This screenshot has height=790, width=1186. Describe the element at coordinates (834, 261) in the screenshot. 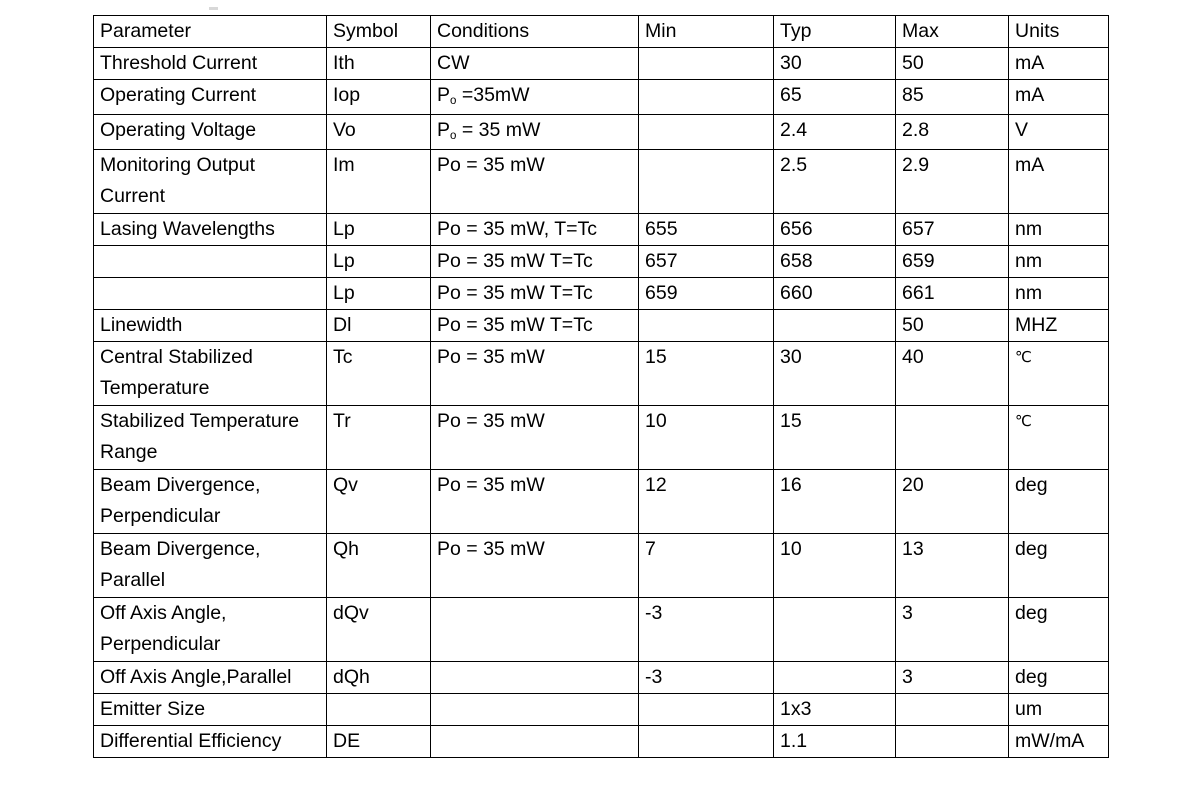

I see `cell-typ: 658` at that location.